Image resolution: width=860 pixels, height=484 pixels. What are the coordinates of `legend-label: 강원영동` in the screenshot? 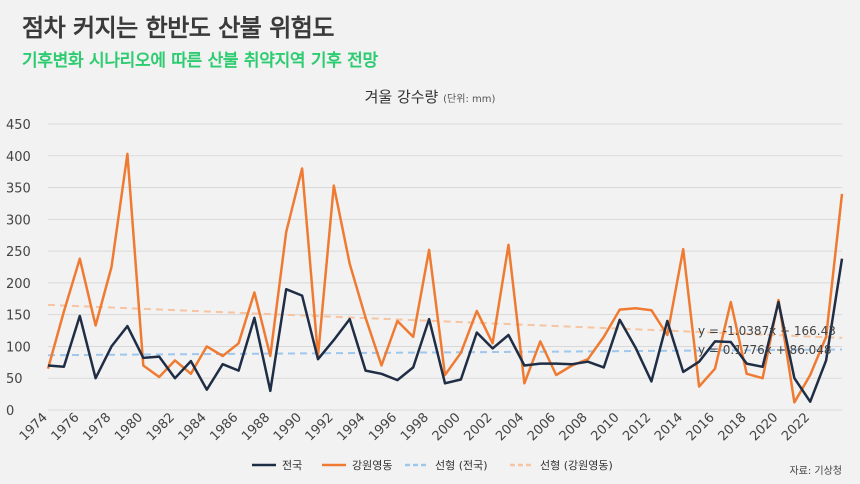 It's located at (372, 465).